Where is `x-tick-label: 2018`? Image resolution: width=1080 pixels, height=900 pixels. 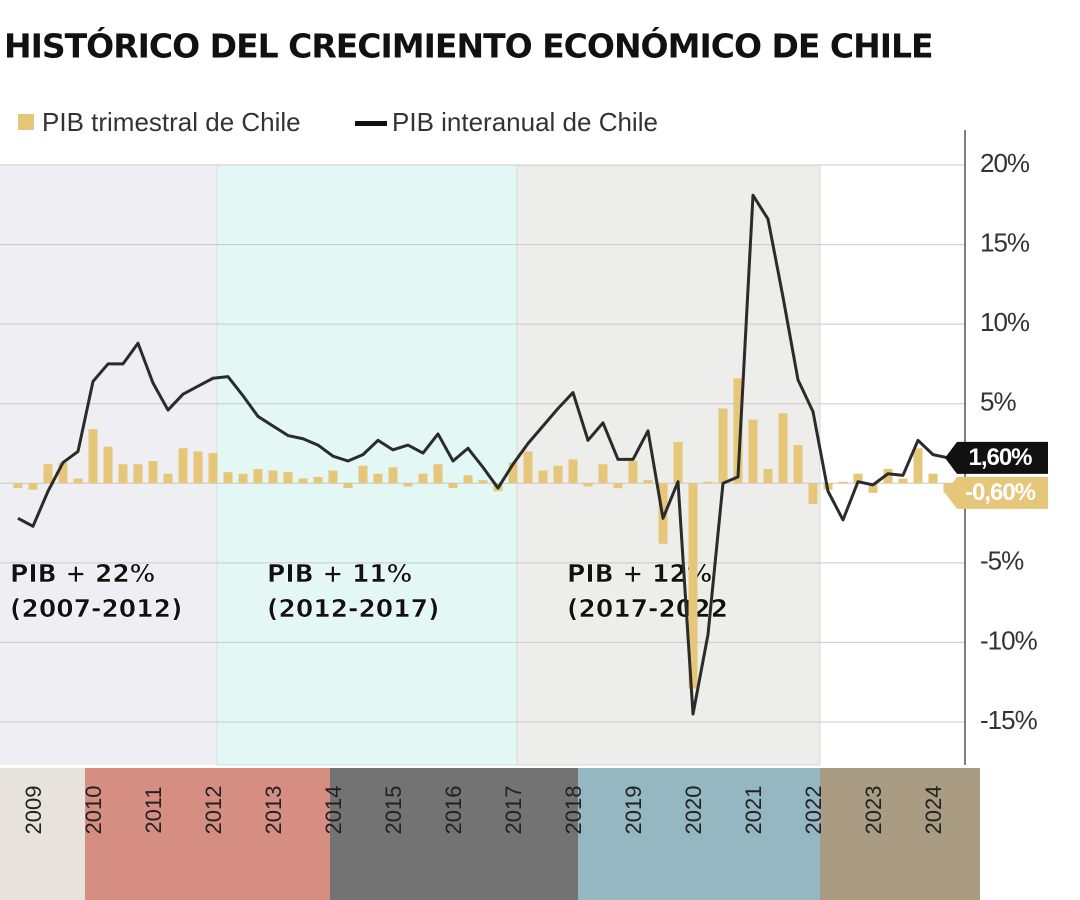
x-tick-label: 2018 is located at coordinates (573, 810).